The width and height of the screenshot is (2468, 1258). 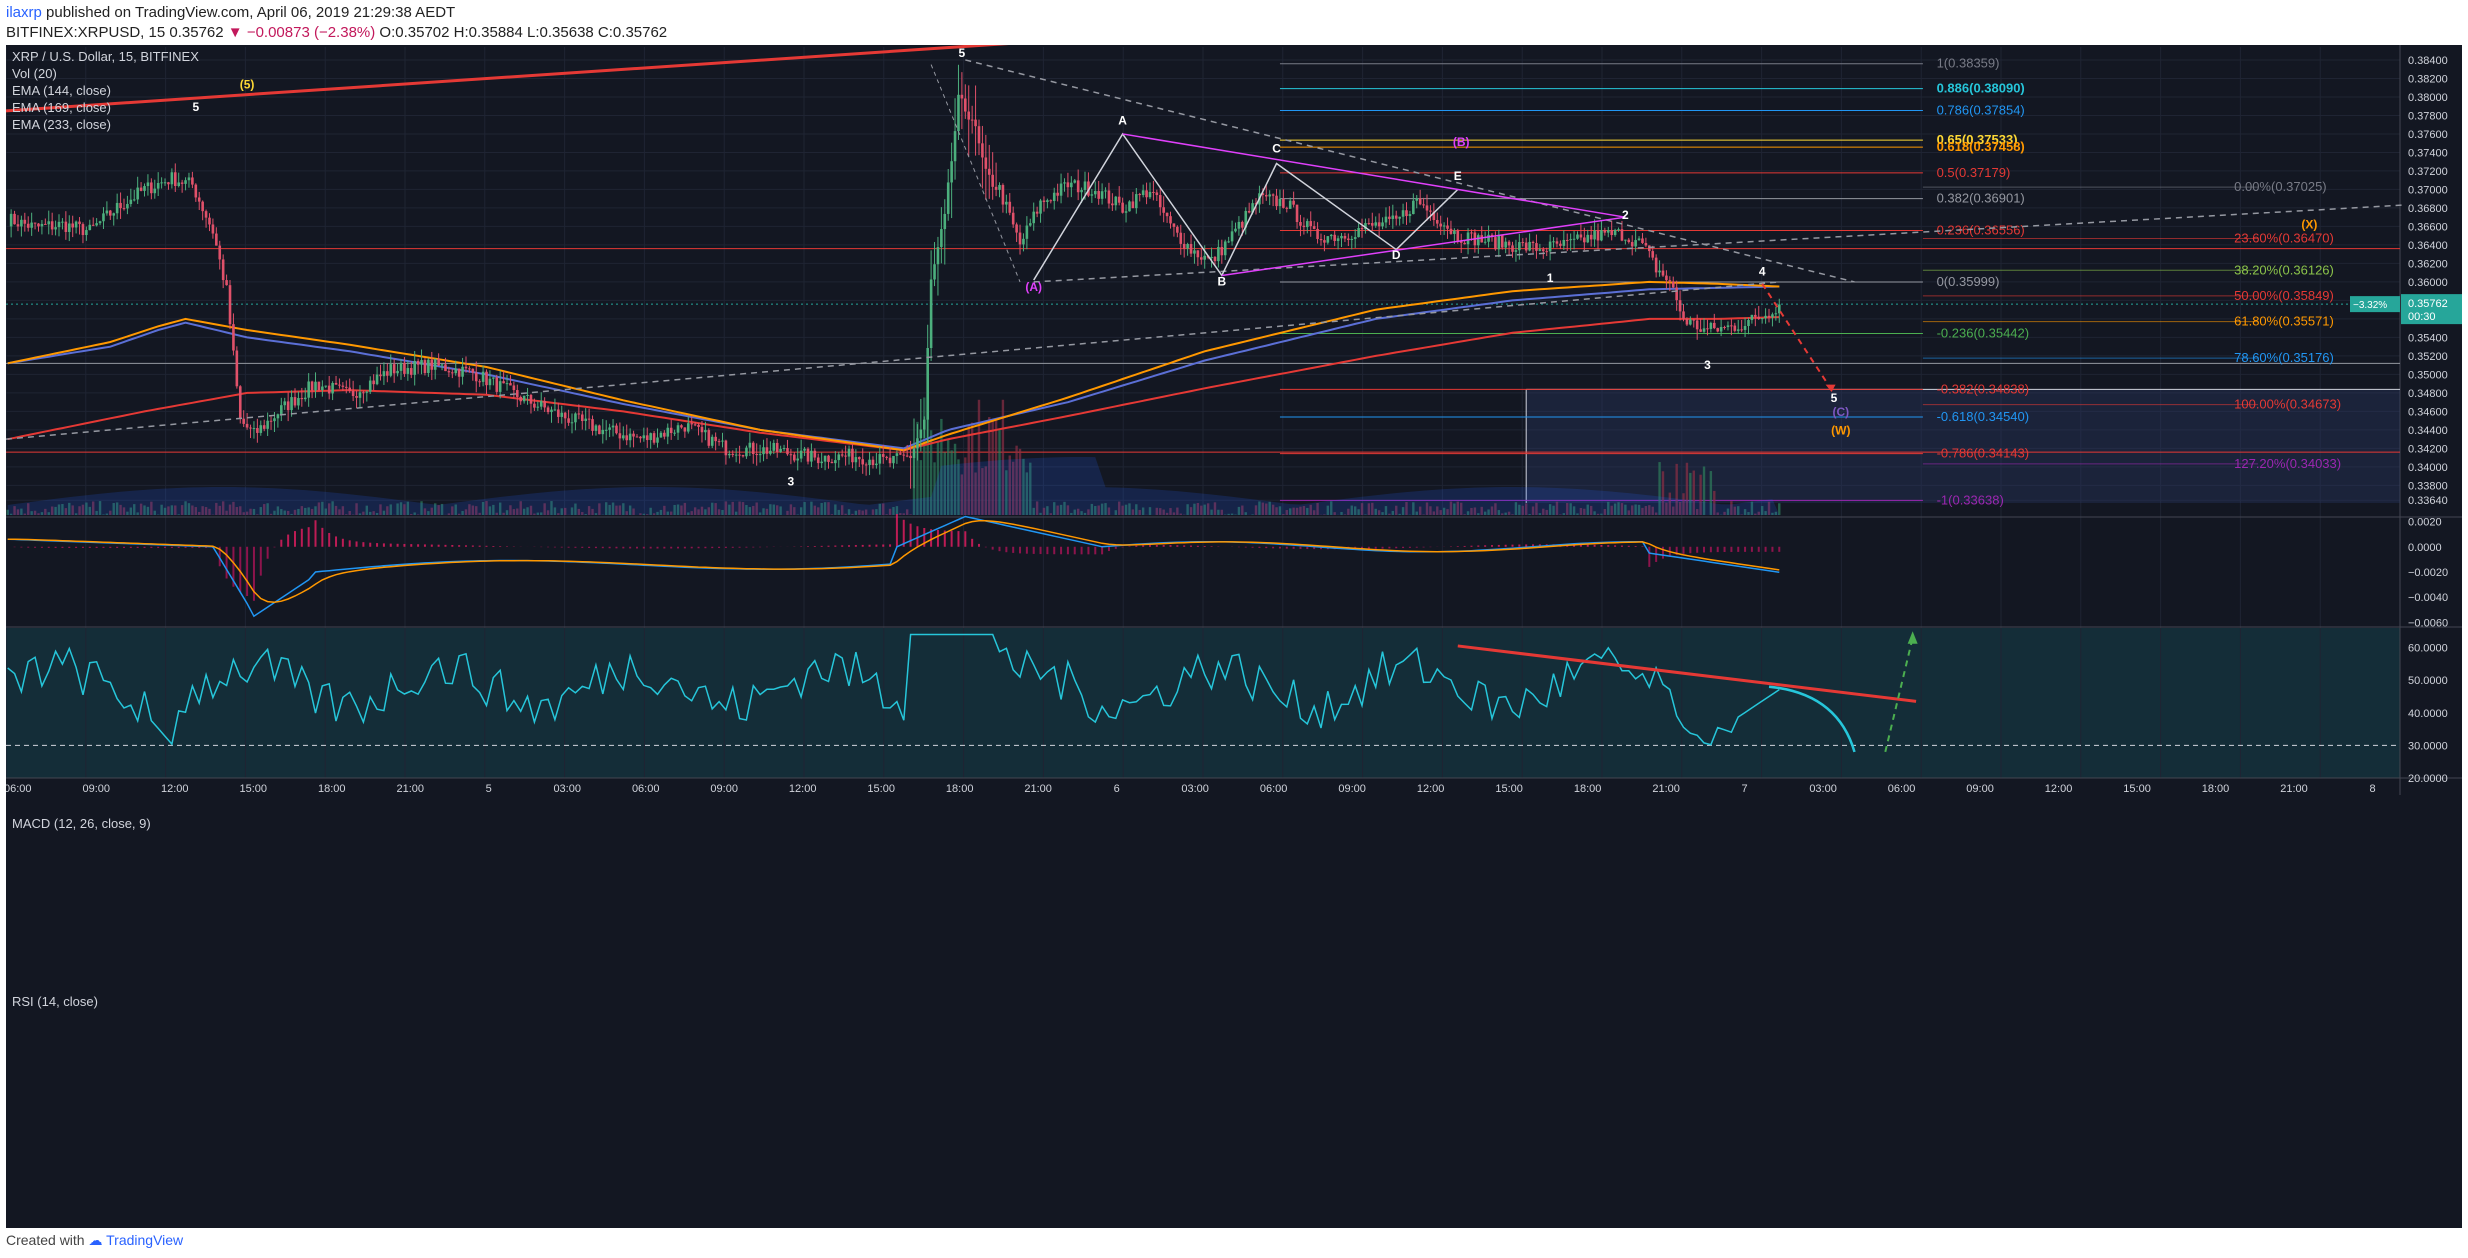 I want to click on ema169-legend: EMA (169, close), so click(x=61, y=107).